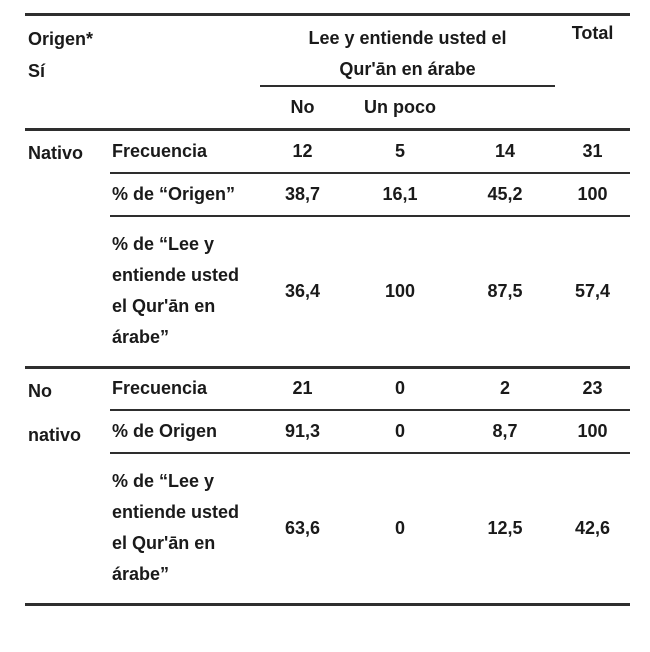 This screenshot has width=650, height=652. What do you see at coordinates (302, 527) in the screenshot?
I see `value-cell: 63,6` at bounding box center [302, 527].